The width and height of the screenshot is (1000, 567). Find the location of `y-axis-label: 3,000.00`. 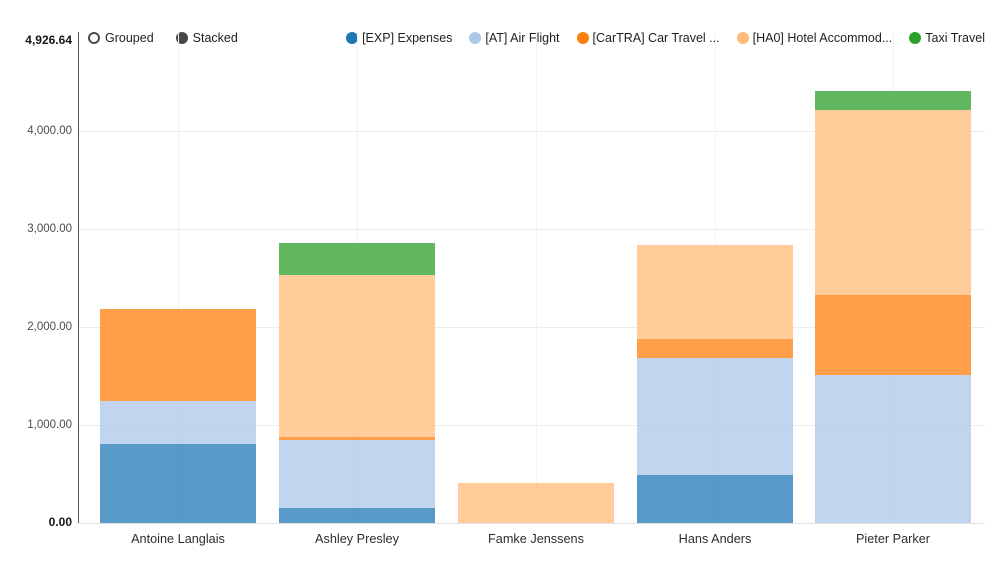

y-axis-label: 3,000.00 is located at coordinates (49, 228).